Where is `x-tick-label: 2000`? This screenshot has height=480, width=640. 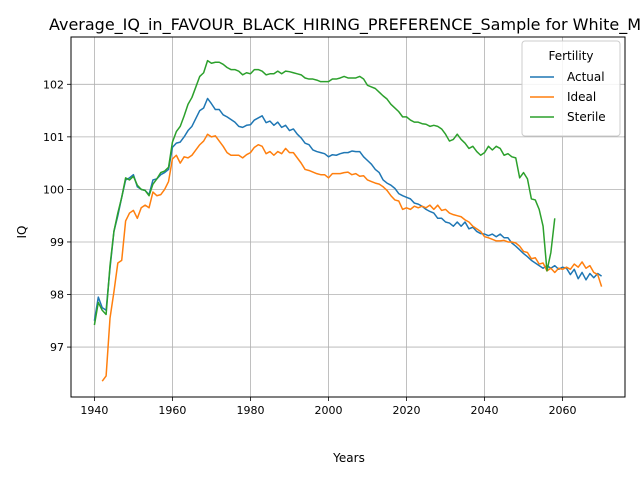 x-tick-label: 2000 is located at coordinates (328, 410).